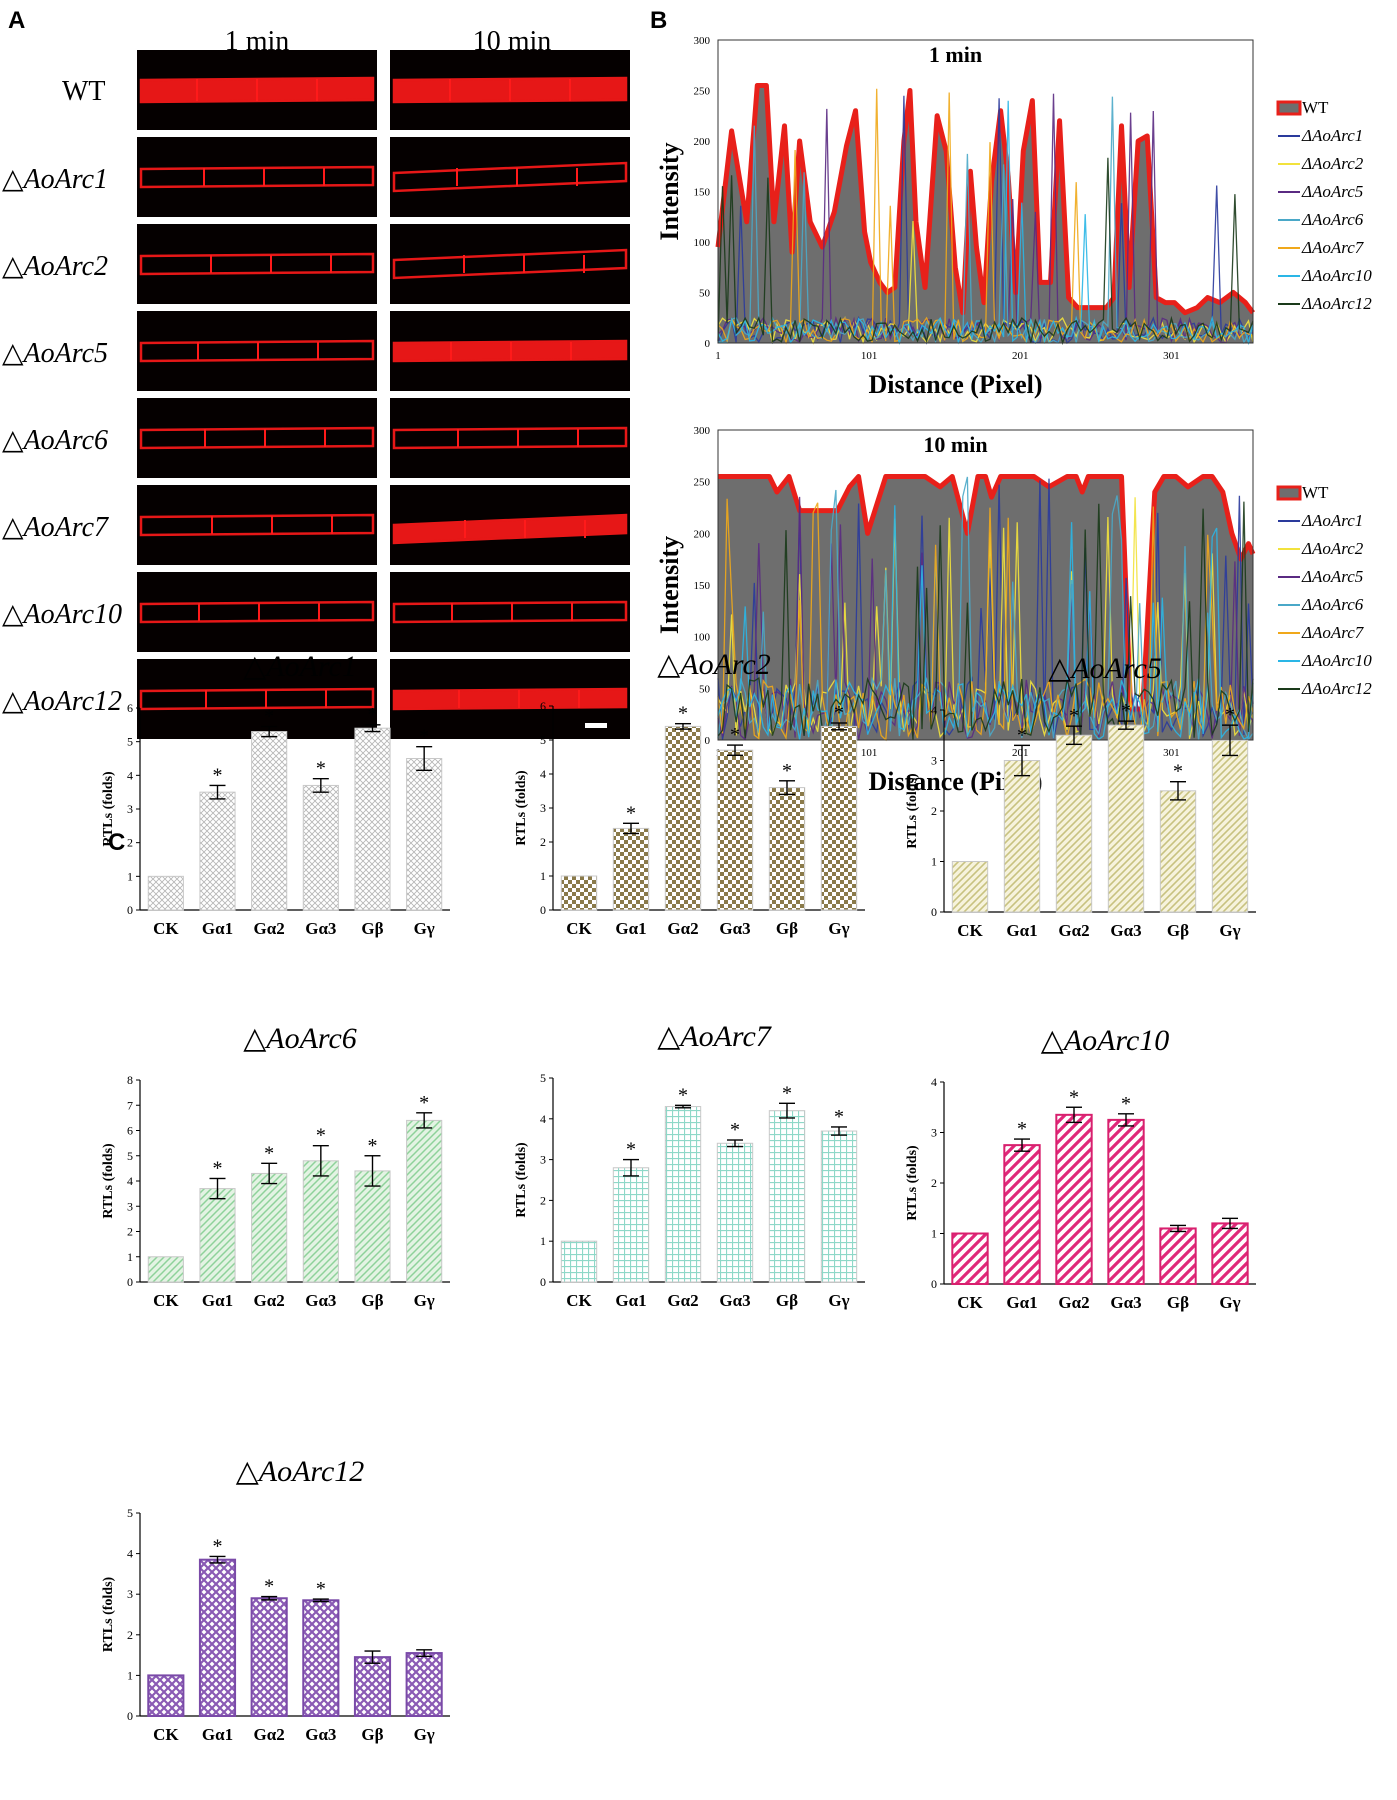 Image resolution: width=1397 pixels, height=1800 pixels. Describe the element at coordinates (705, 689) in the screenshot. I see `y-tick-label: 50` at that location.